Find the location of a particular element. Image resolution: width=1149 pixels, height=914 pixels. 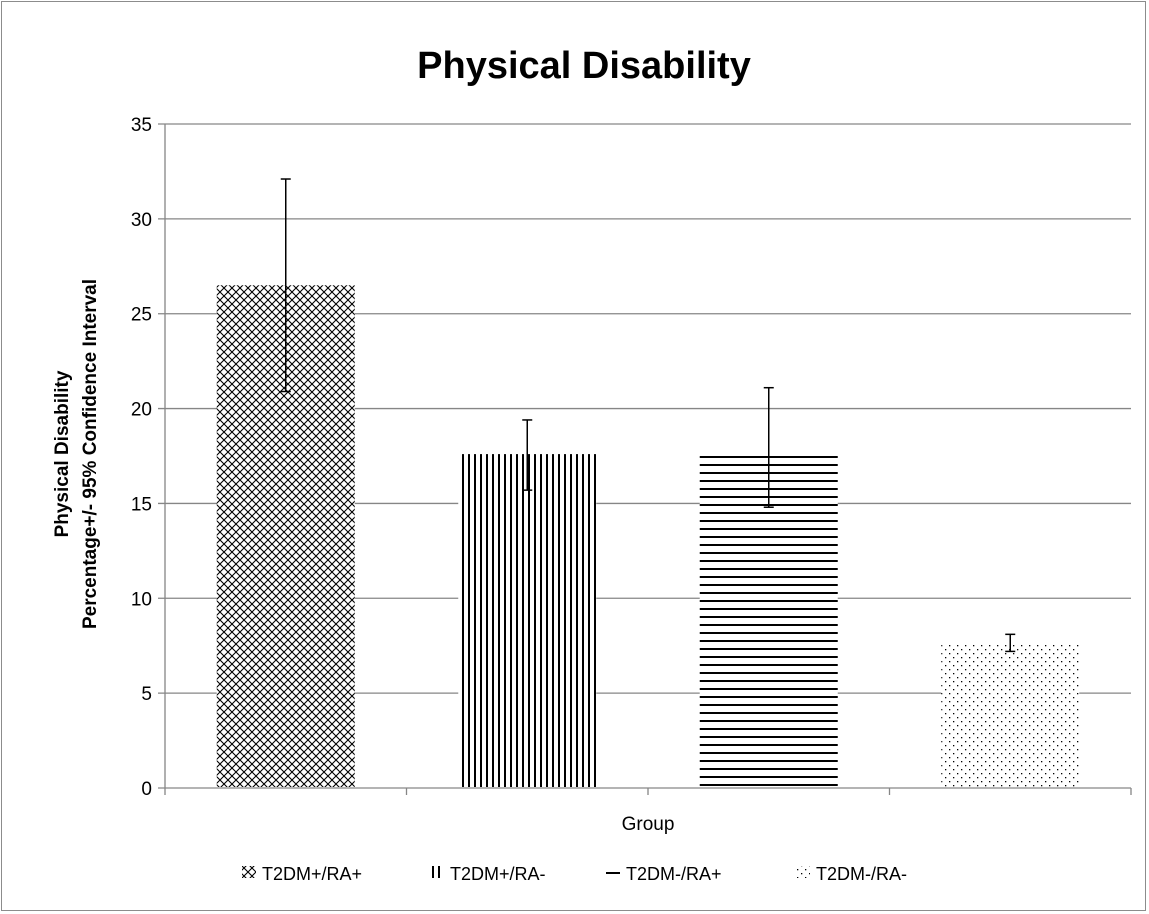

y-tick-label: 10 is located at coordinates (141, 599).